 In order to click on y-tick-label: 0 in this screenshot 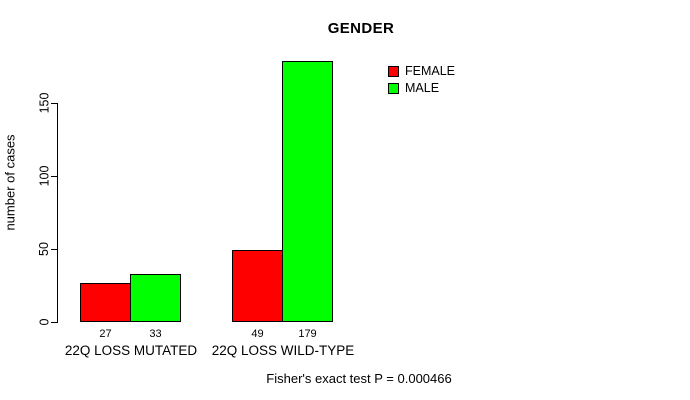, I will do `click(44, 322)`.